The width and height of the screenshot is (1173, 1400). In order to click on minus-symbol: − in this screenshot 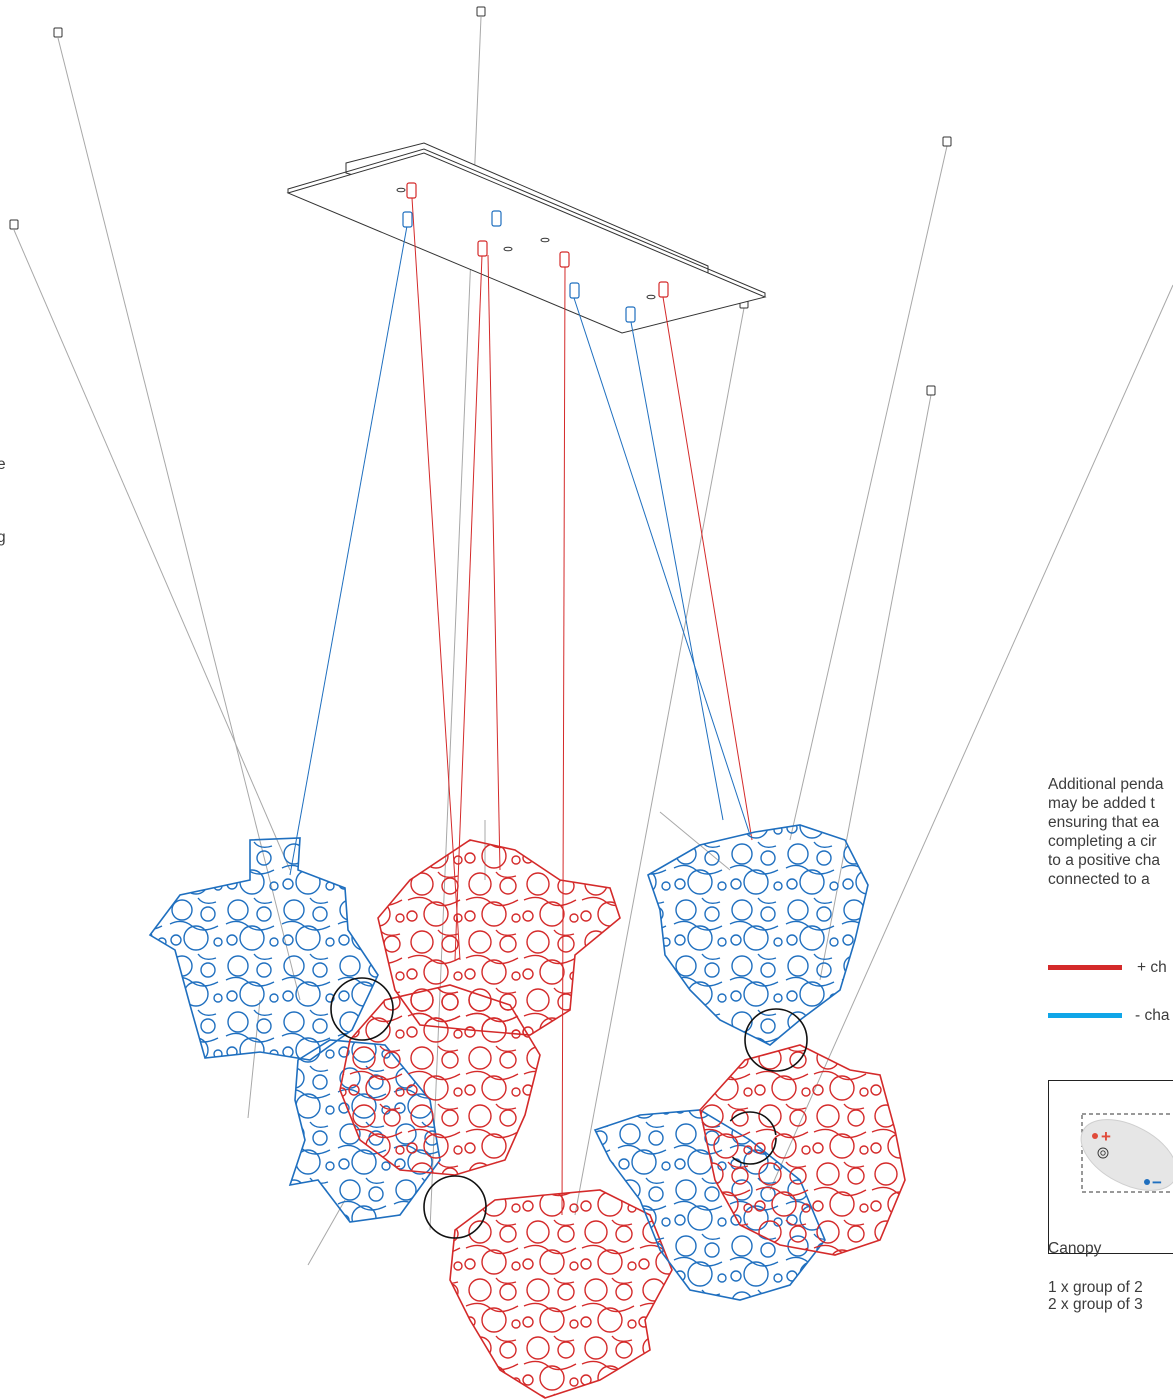, I will do `click(1157, 1182)`.